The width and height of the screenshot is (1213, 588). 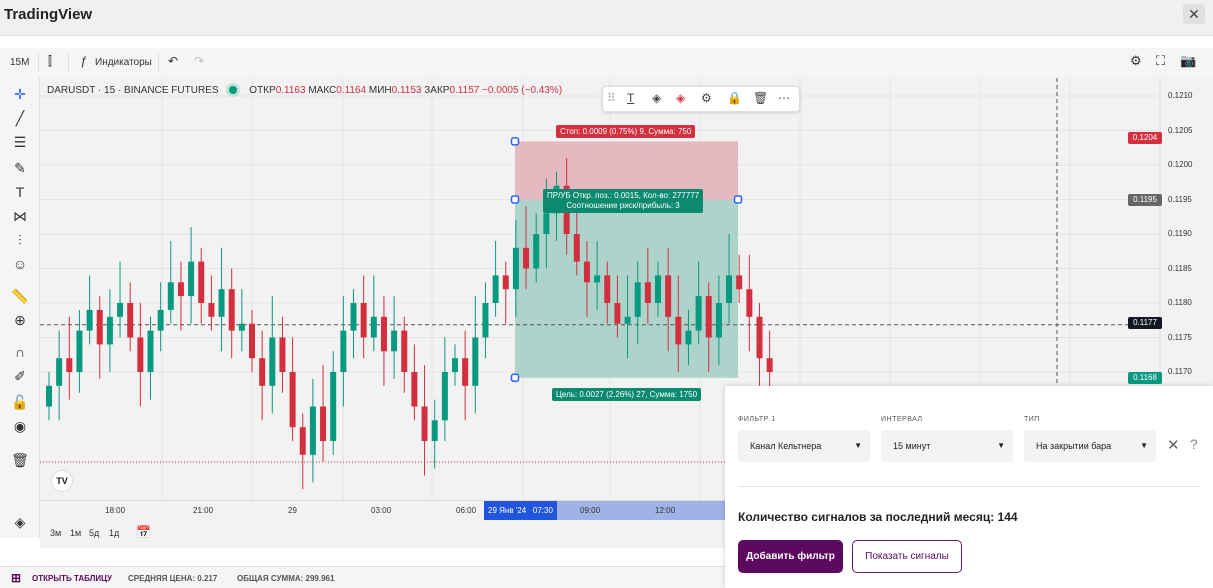 I want to click on symbol-name: DARUSDT · 15 · BINANCE FUTURES, so click(x=133, y=90).